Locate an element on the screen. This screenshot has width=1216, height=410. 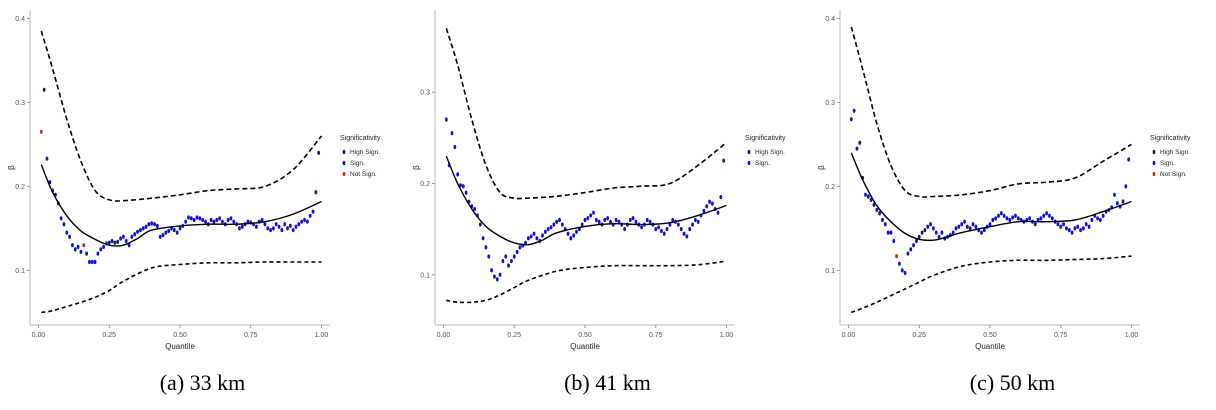
legend-label: Sign. is located at coordinates (357, 163).